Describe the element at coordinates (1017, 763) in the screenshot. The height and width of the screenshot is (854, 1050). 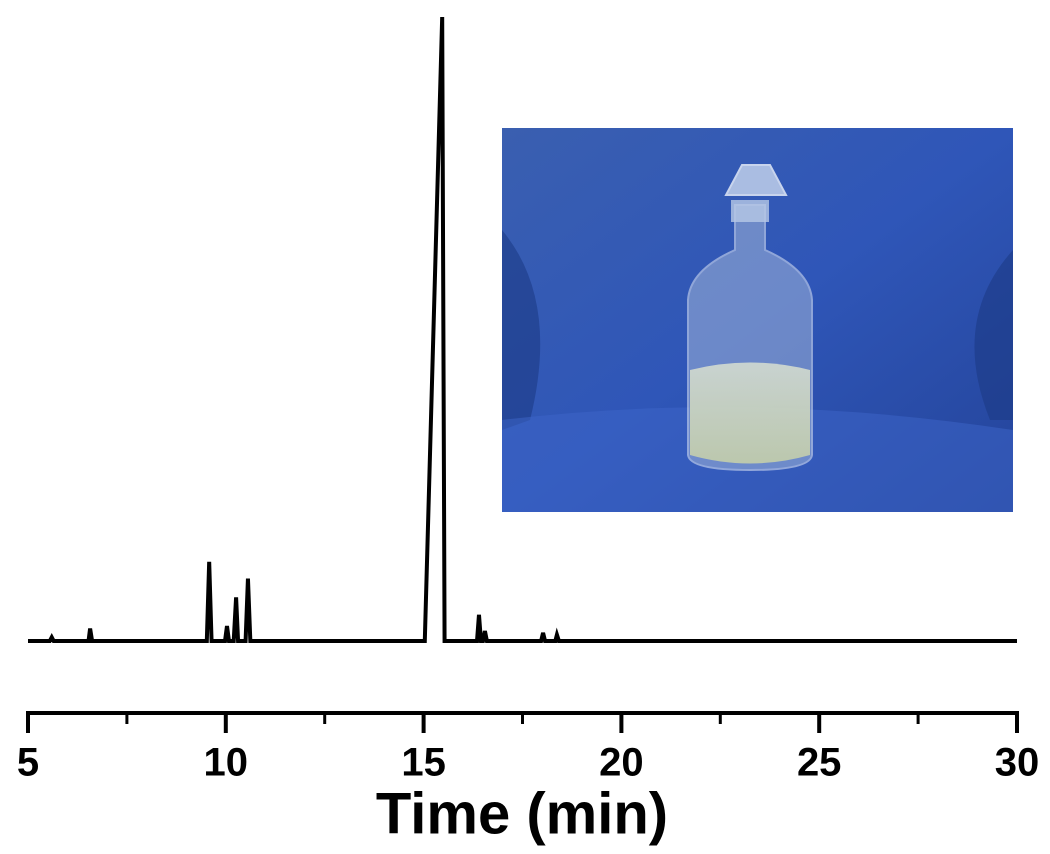
I see `x-tick-label: 30` at that location.